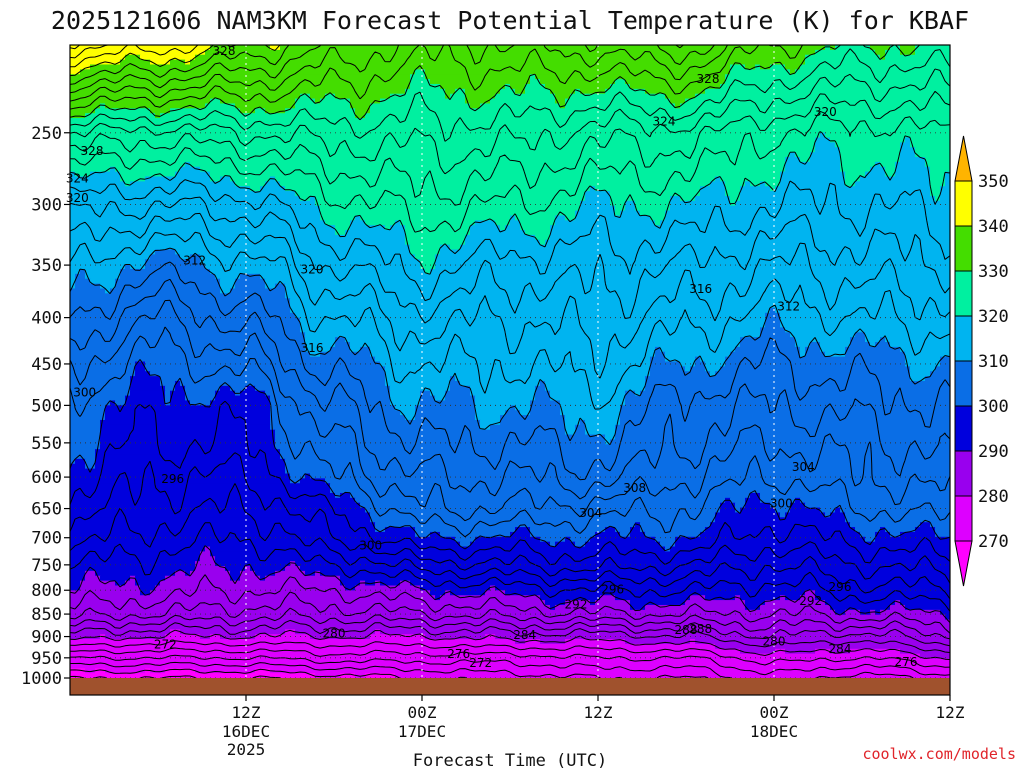  I want to click on y-tick-label: 450, so click(46, 365).